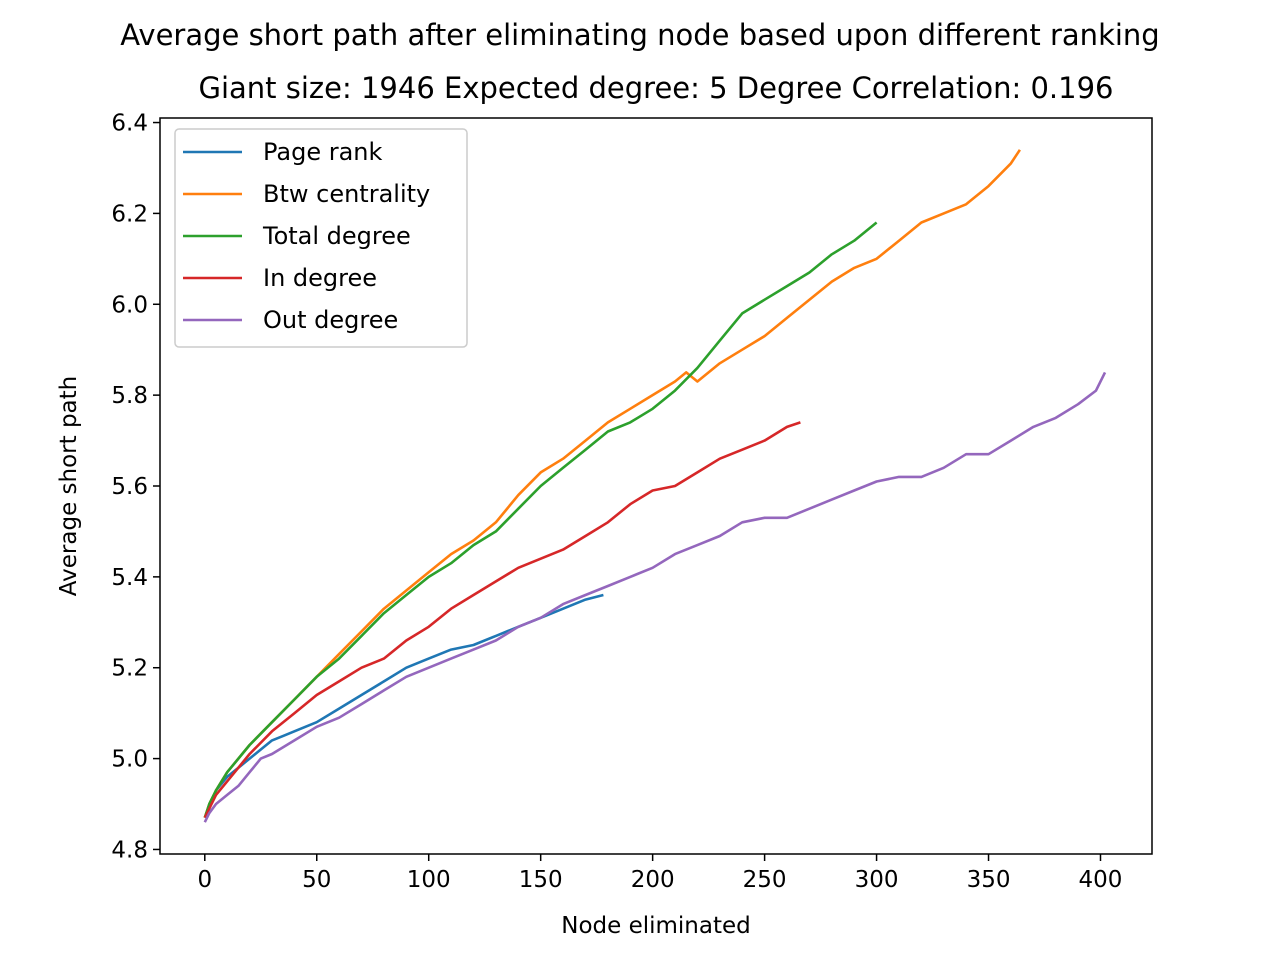  I want to click on y-tick-label: 5.0, so click(129, 760).